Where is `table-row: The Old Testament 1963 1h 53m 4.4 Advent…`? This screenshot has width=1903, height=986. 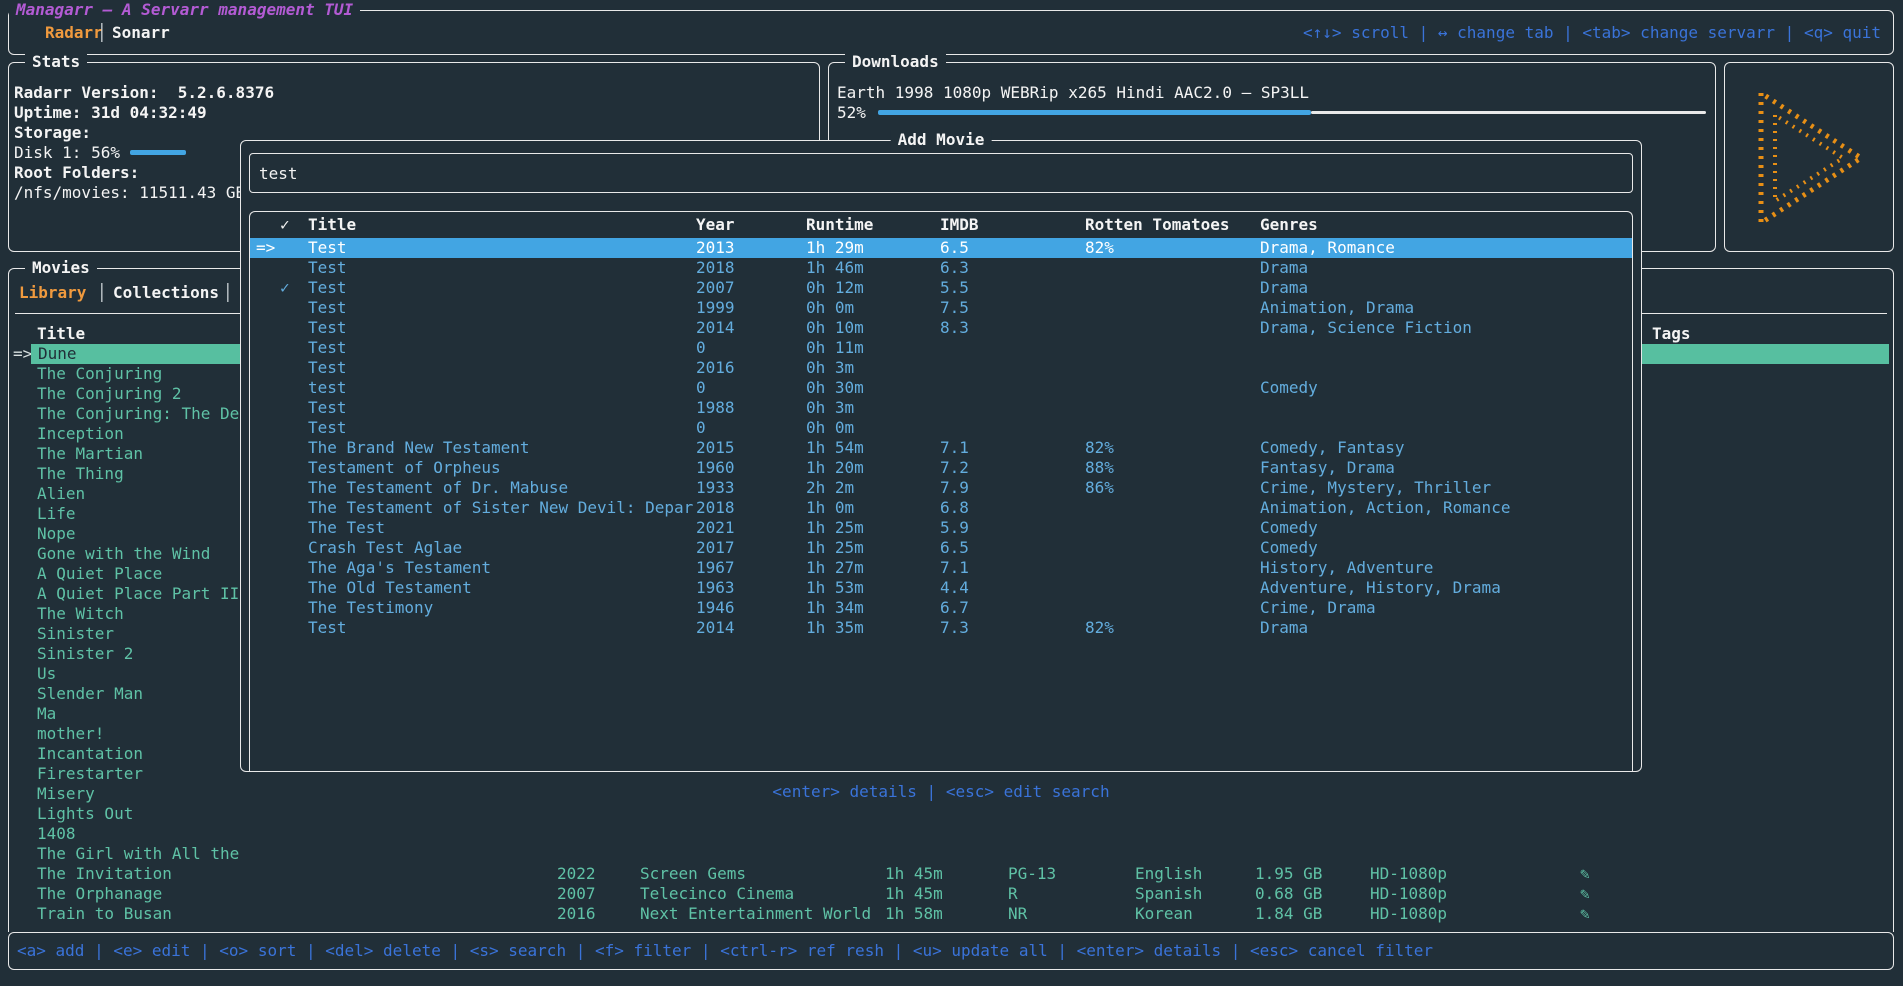 table-row: The Old Testament 1963 1h 53m 4.4 Advent… is located at coordinates (941, 588).